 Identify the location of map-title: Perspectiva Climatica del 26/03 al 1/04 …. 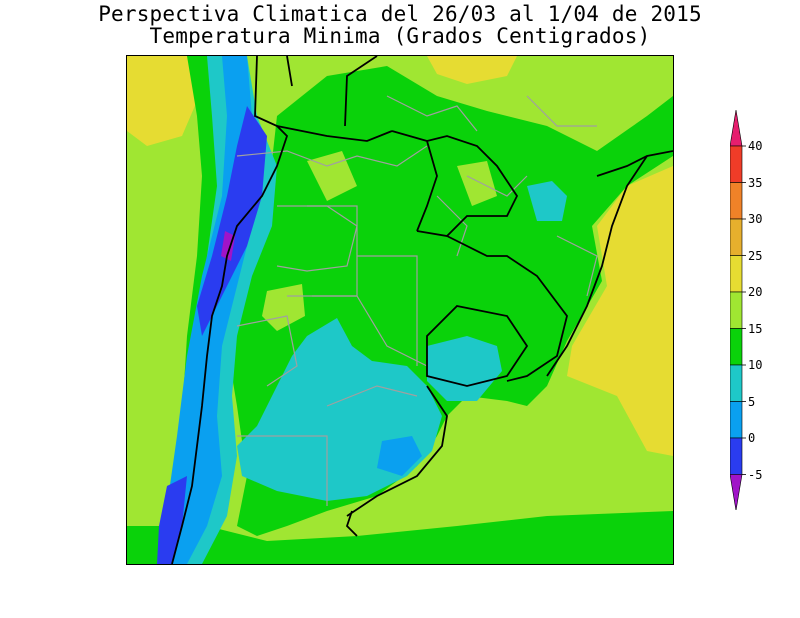
(400, 14).